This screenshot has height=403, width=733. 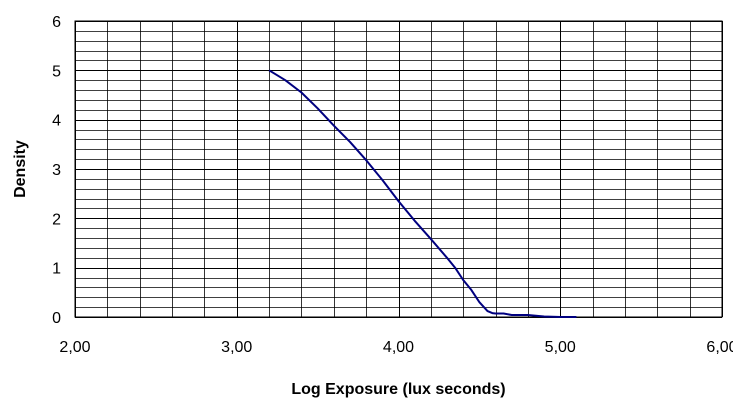 What do you see at coordinates (56, 71) in the screenshot?
I see `y-tick-label: 5` at bounding box center [56, 71].